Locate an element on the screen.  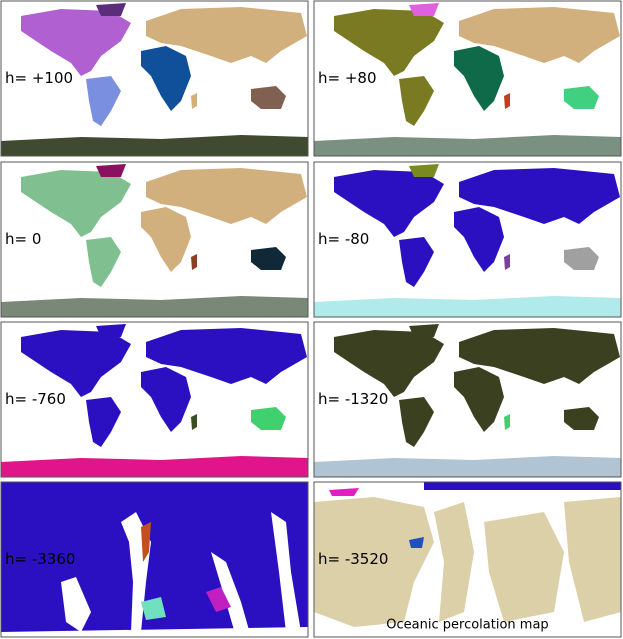
panel-label: h= +80 is located at coordinates (347, 78).